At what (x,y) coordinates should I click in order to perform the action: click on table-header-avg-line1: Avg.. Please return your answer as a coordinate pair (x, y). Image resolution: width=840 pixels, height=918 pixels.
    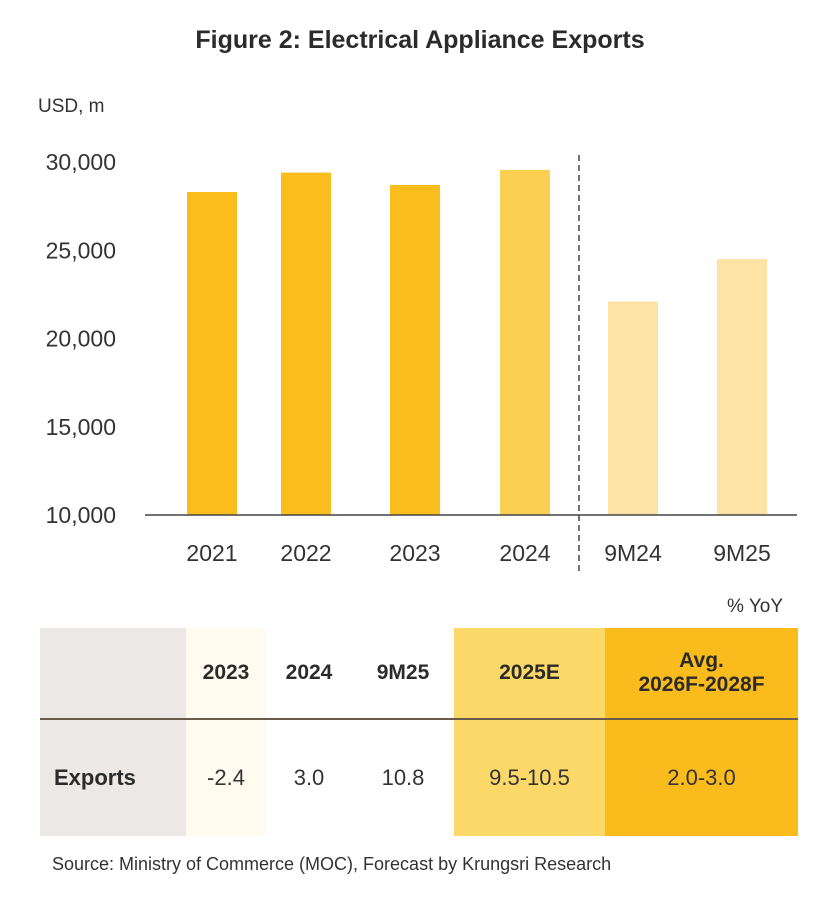
    Looking at the image, I should click on (701, 660).